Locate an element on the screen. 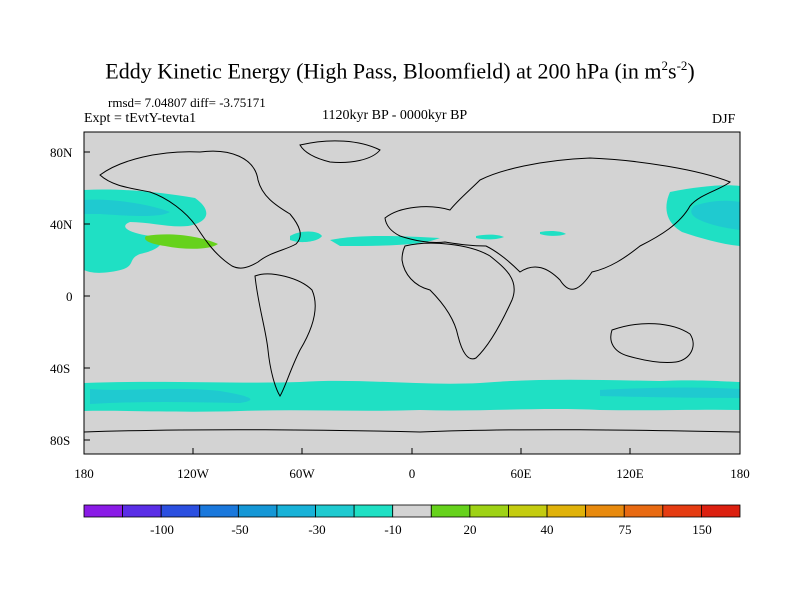  experiment-label: Expt = tEvtY-tevta1 is located at coordinates (140, 118).